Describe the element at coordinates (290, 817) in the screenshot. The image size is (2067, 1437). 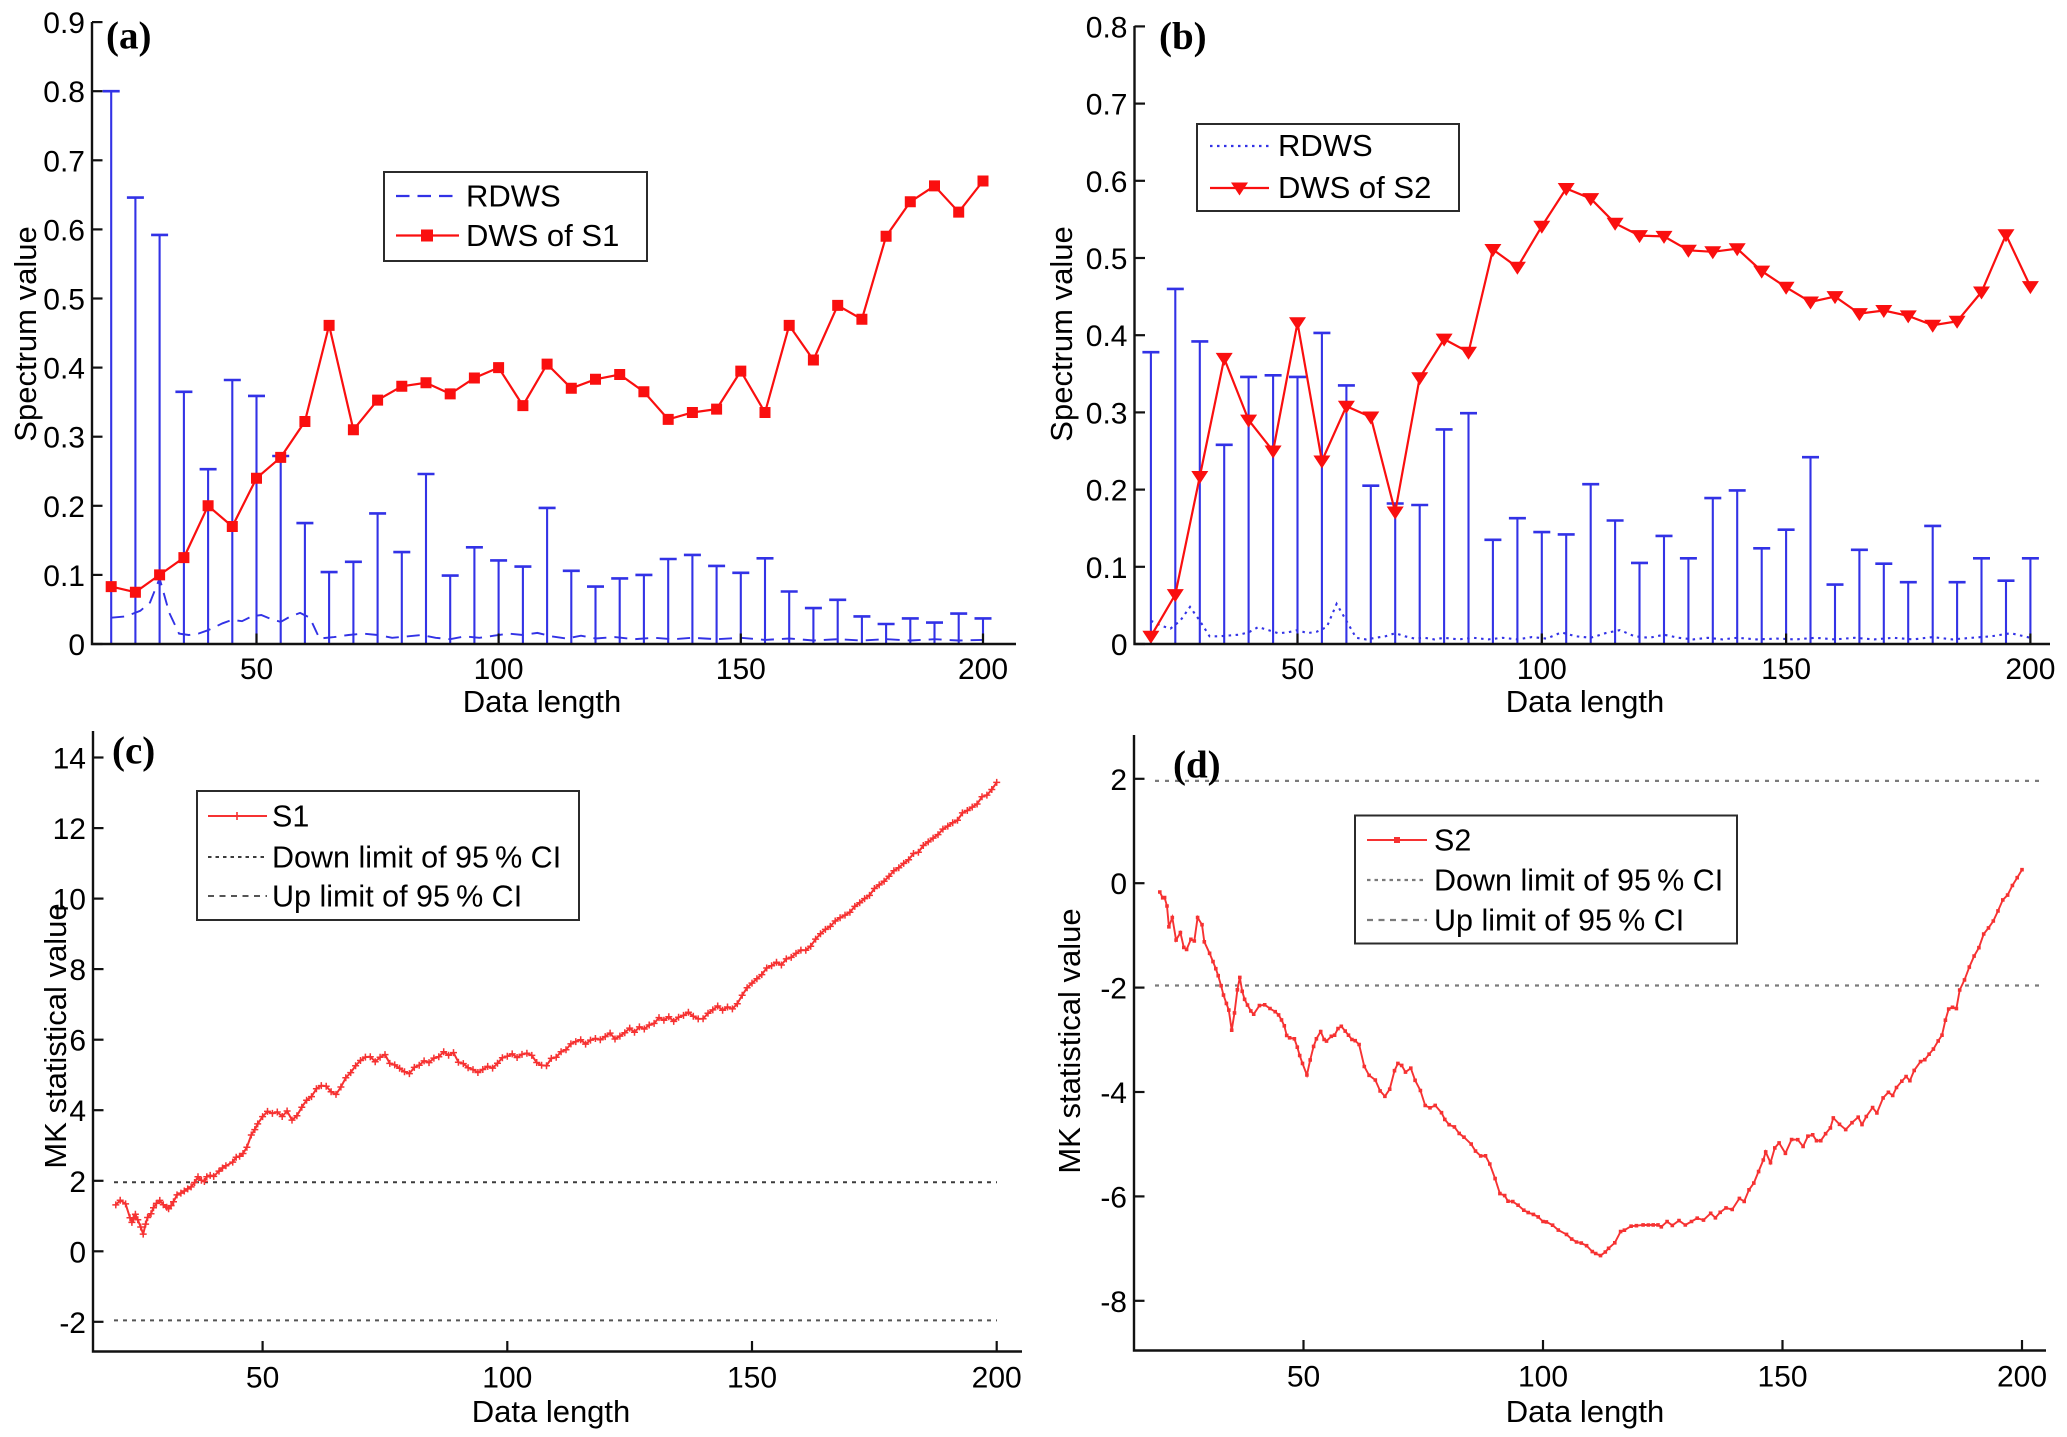
I see `svg-text: S1` at that location.